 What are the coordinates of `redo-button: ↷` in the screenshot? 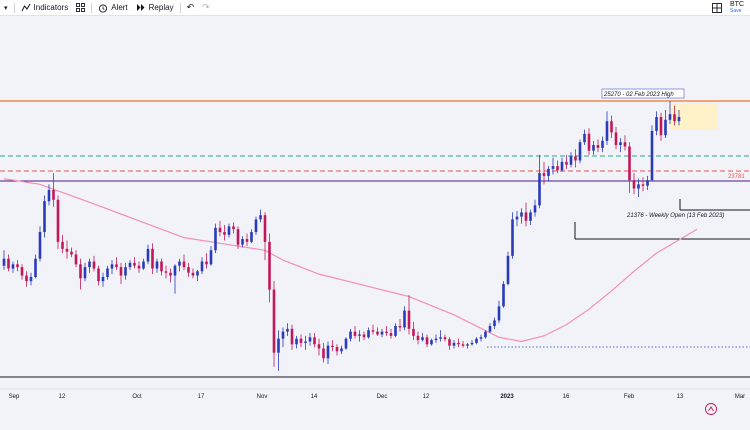 It's located at (206, 7).